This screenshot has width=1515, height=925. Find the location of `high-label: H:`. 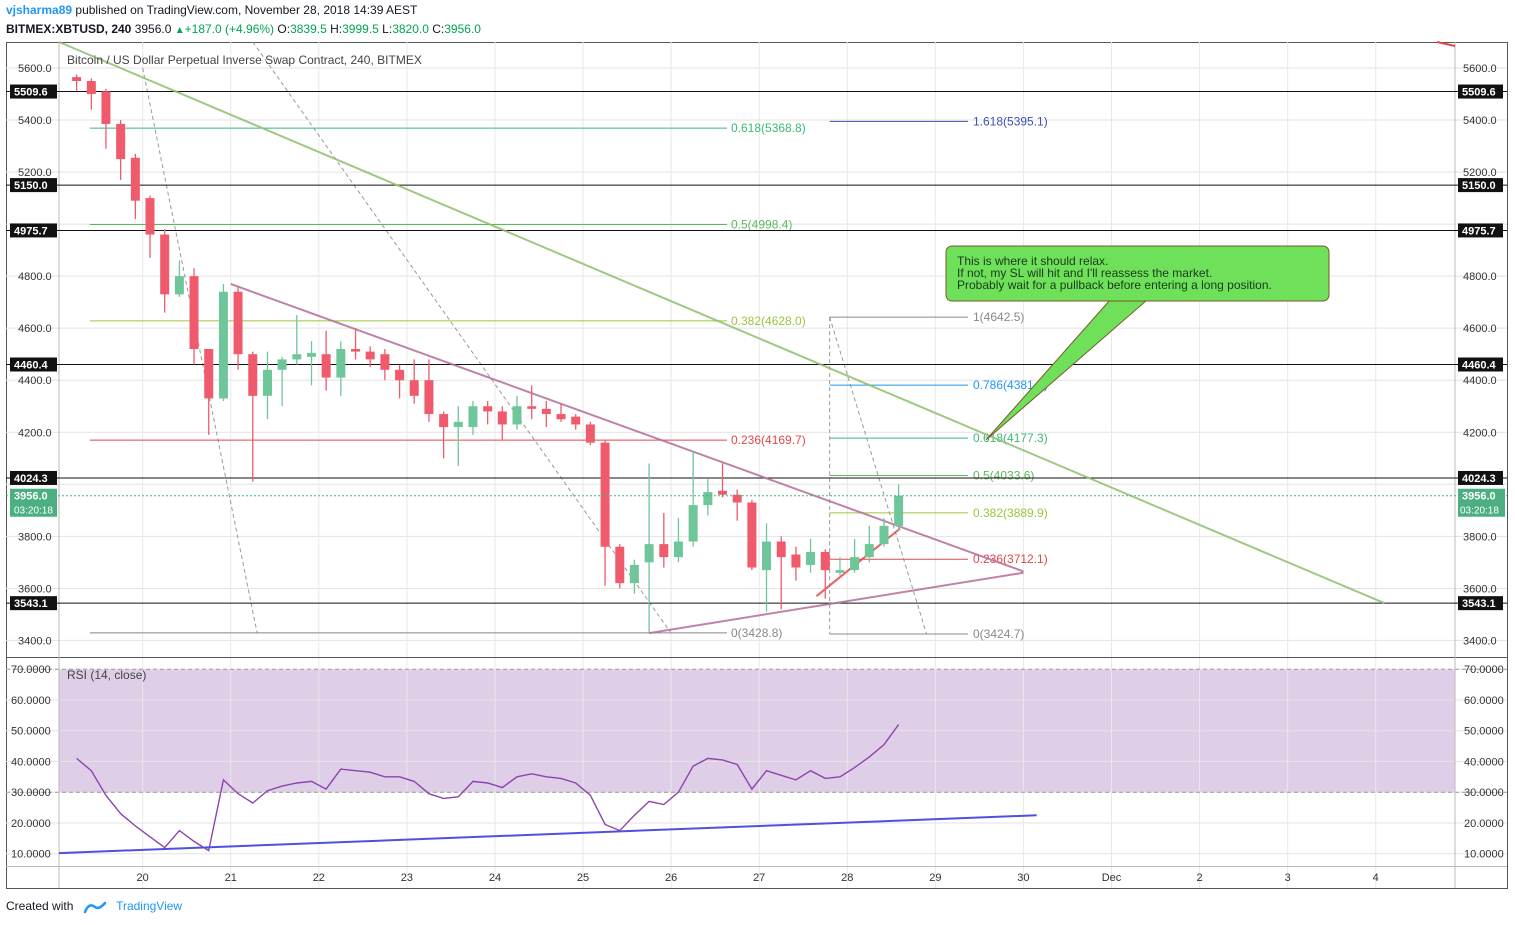

high-label: H: is located at coordinates (336, 29).